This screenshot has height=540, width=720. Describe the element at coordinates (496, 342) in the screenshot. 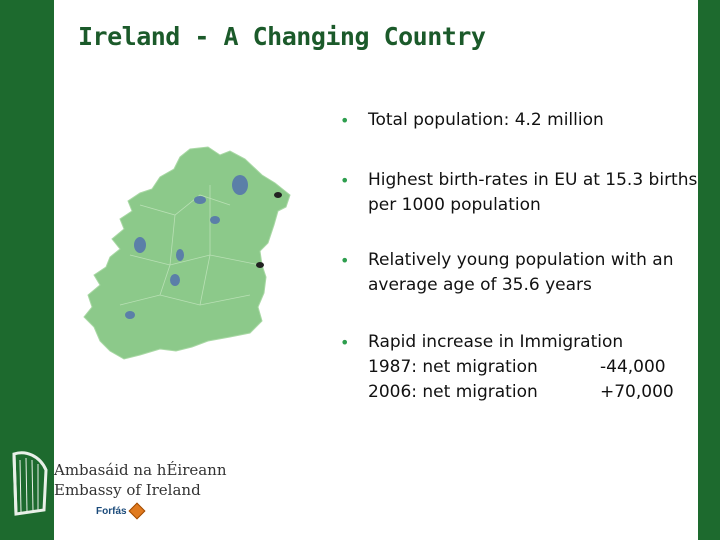

I see `immigration-heading: Rapid increase in Immigration` at that location.